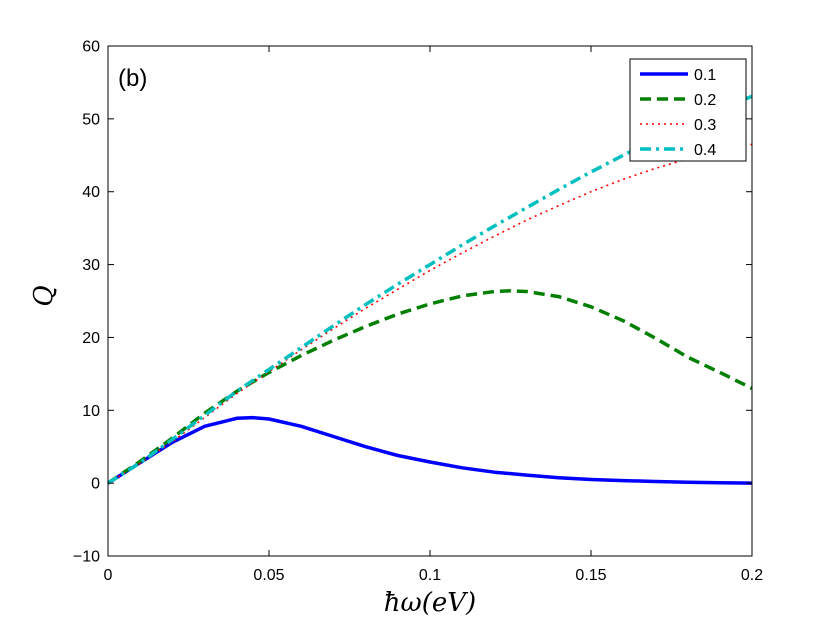  What do you see at coordinates (705, 100) in the screenshot?
I see `legend-label: 0.2` at bounding box center [705, 100].